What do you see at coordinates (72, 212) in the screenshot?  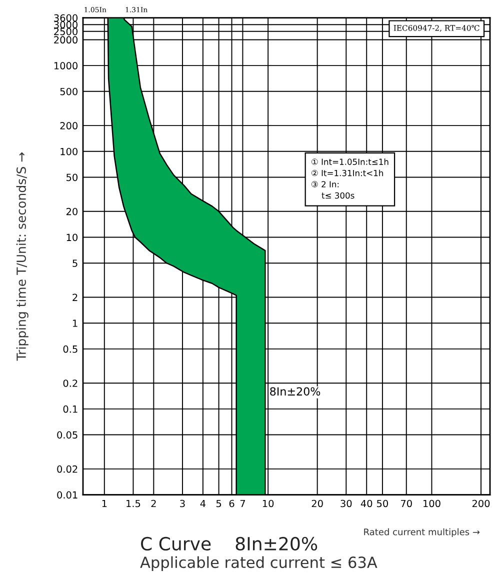 I see `y-tick-label: 20` at bounding box center [72, 212].